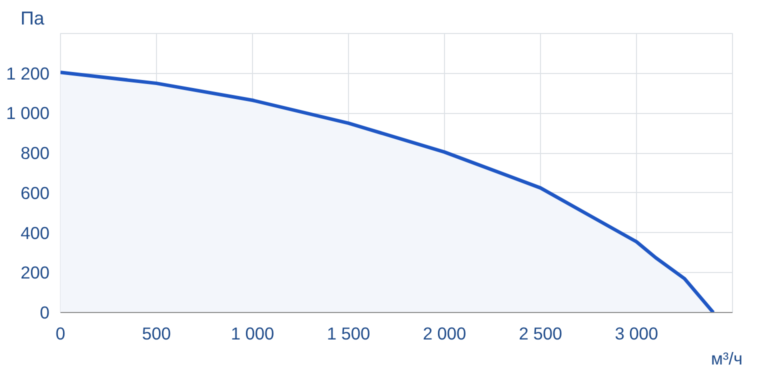 The width and height of the screenshot is (766, 372). I want to click on y-tick-label: 0, so click(45, 312).